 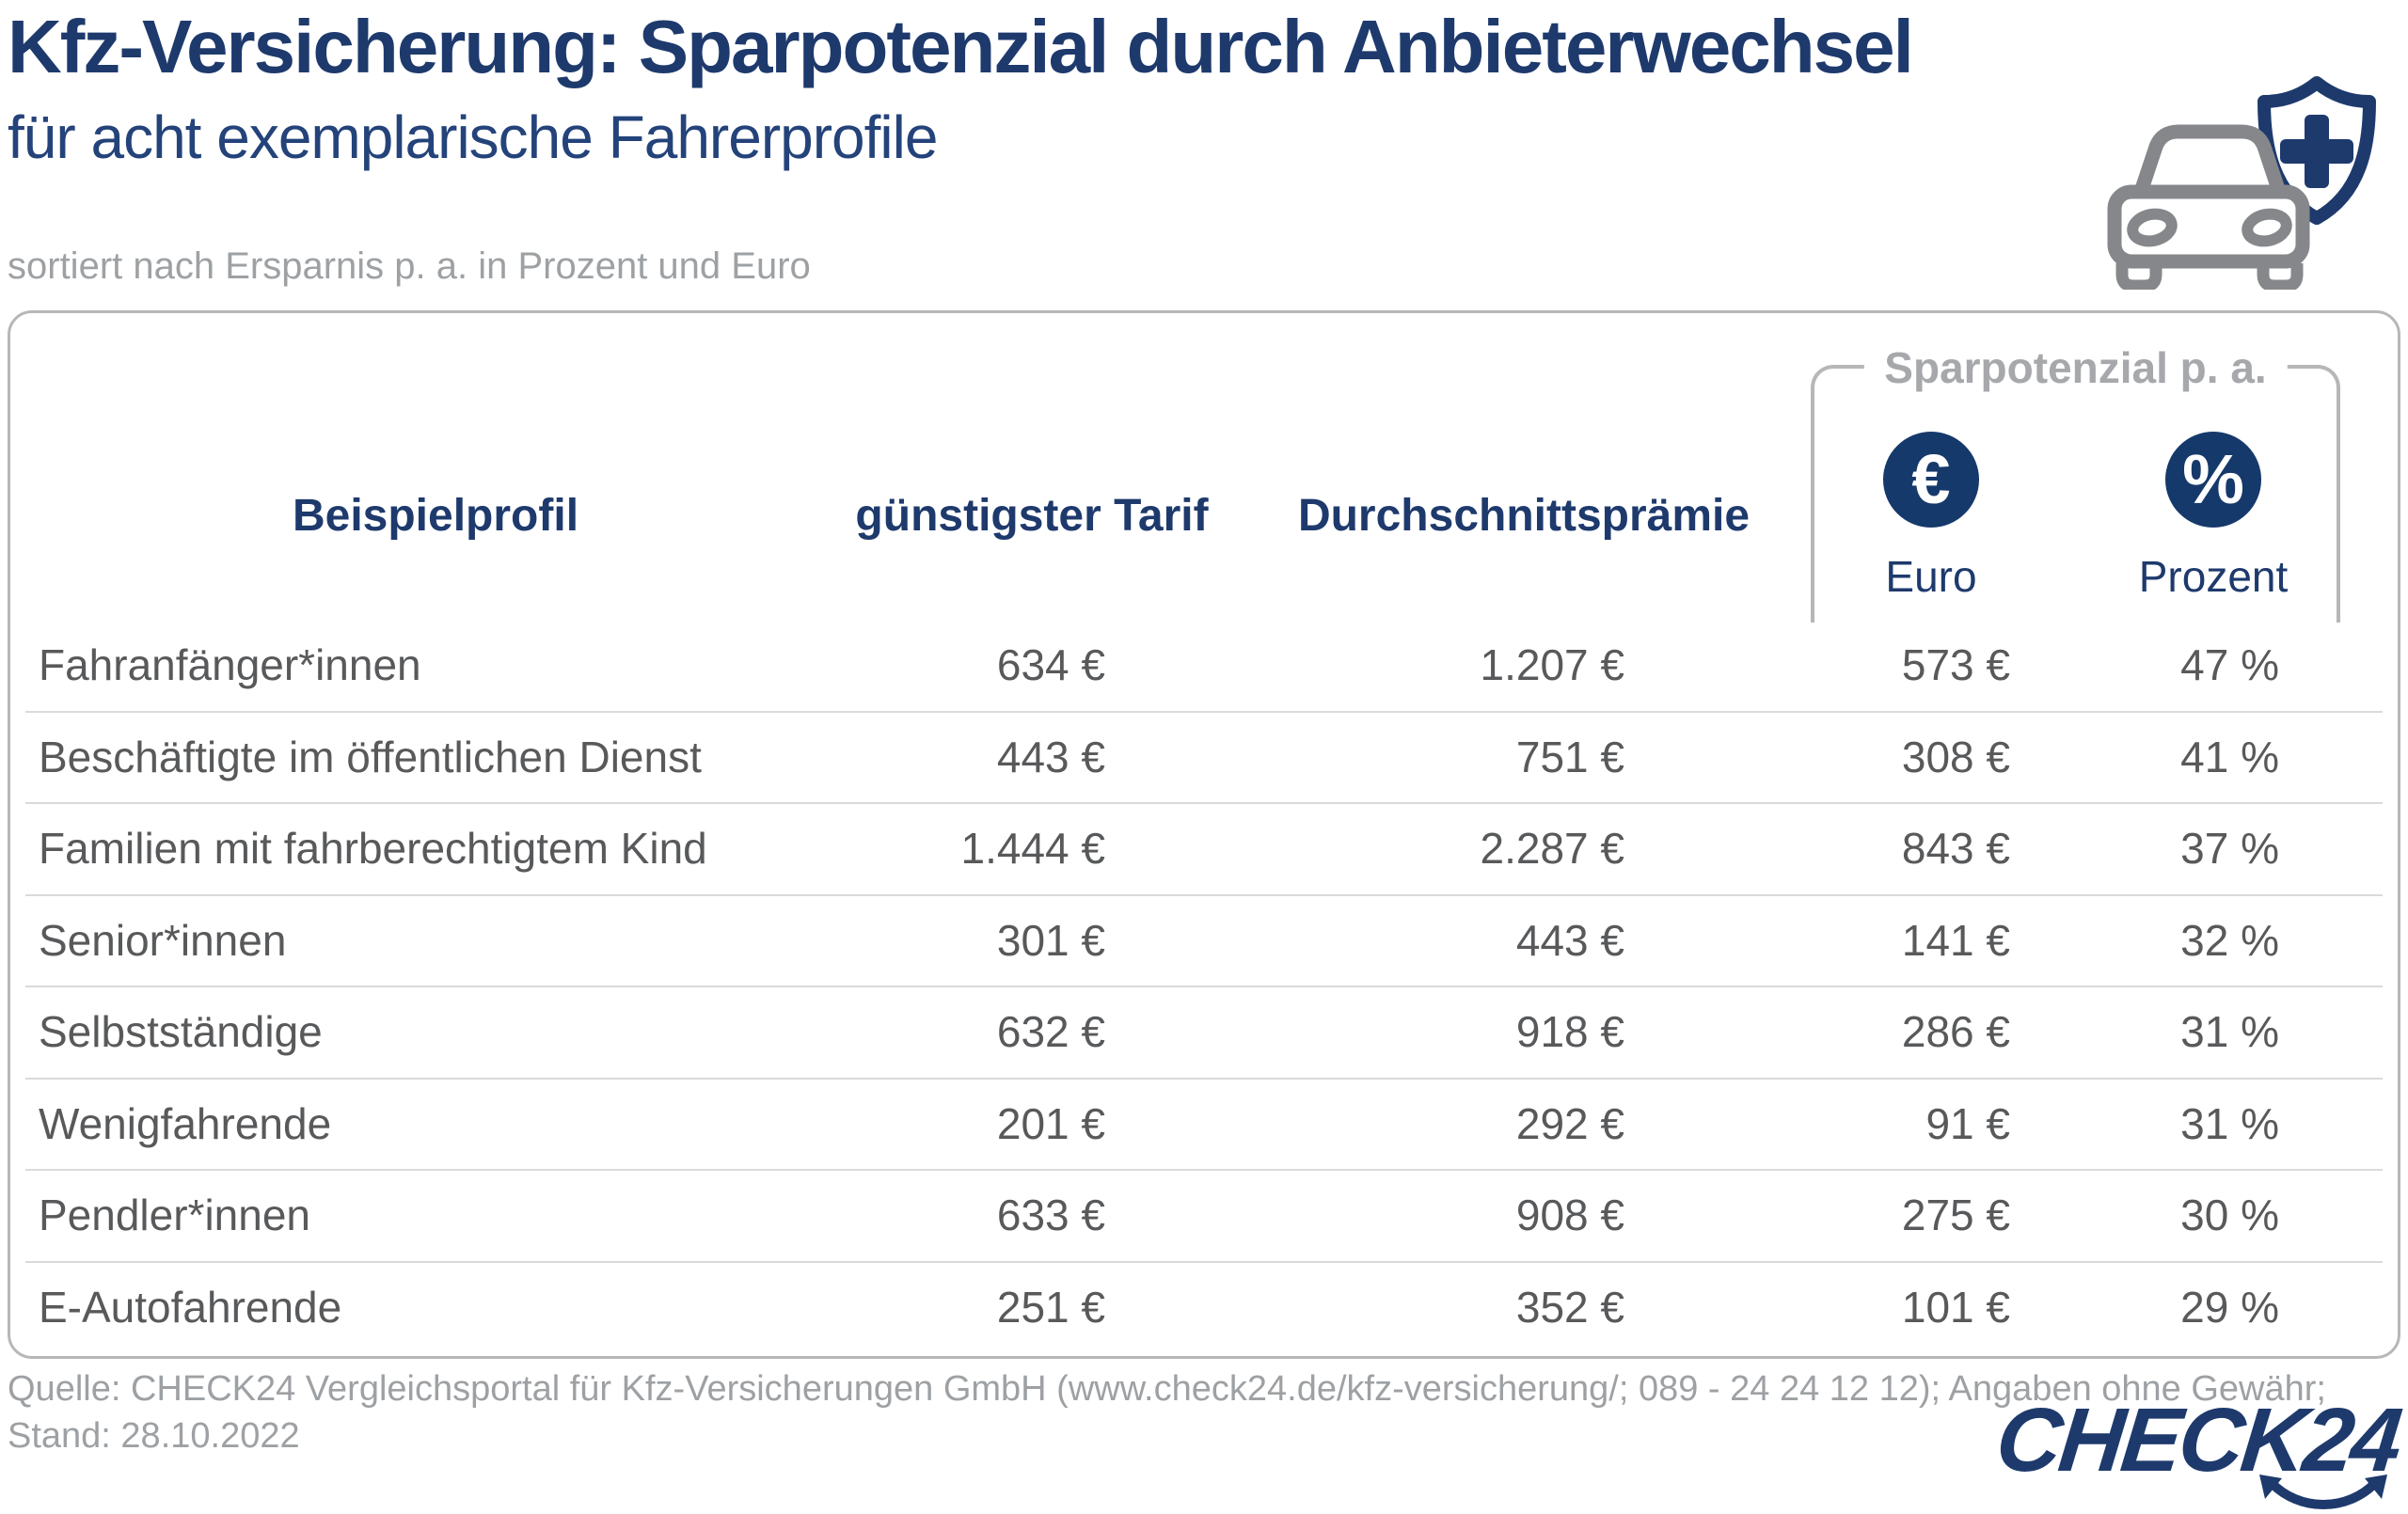 What do you see at coordinates (1956, 756) in the screenshot?
I see `row-savings-euro: 308 €` at bounding box center [1956, 756].